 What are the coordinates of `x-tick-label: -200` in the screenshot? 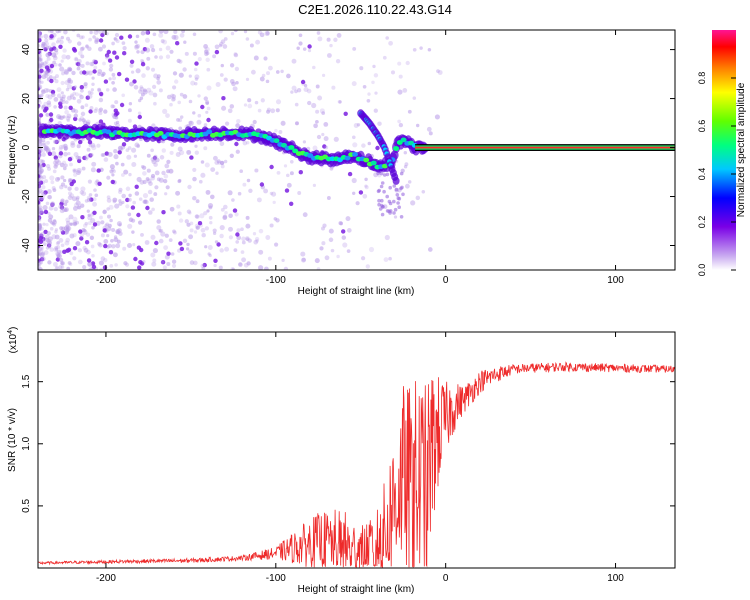 It's located at (106, 280).